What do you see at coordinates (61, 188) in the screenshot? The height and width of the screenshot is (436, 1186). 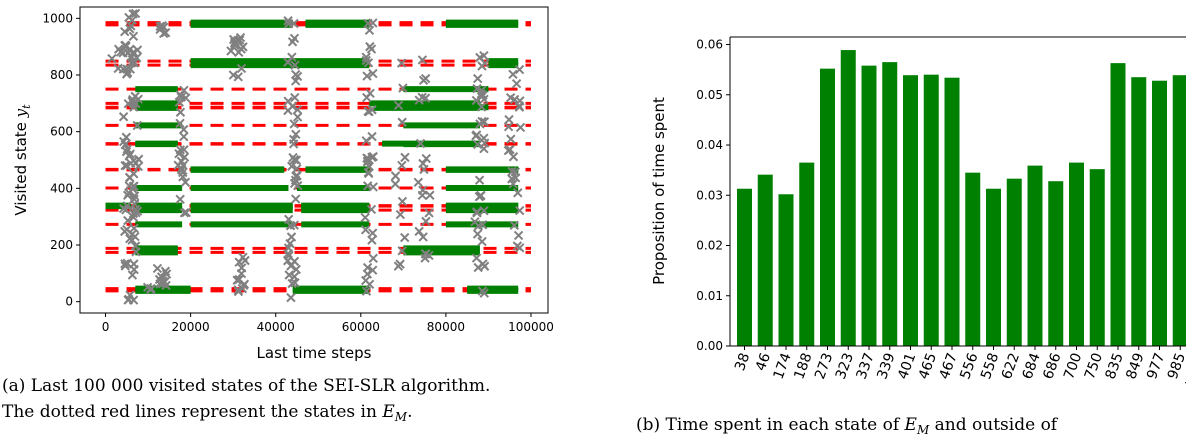 I see `y-tick-label: 400` at bounding box center [61, 188].